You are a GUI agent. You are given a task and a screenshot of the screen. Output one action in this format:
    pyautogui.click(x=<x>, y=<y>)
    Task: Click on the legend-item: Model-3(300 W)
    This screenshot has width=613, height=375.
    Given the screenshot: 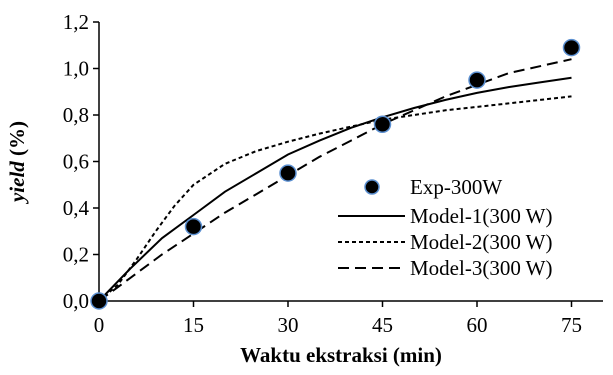 What is the action you would take?
    pyautogui.click(x=445, y=268)
    